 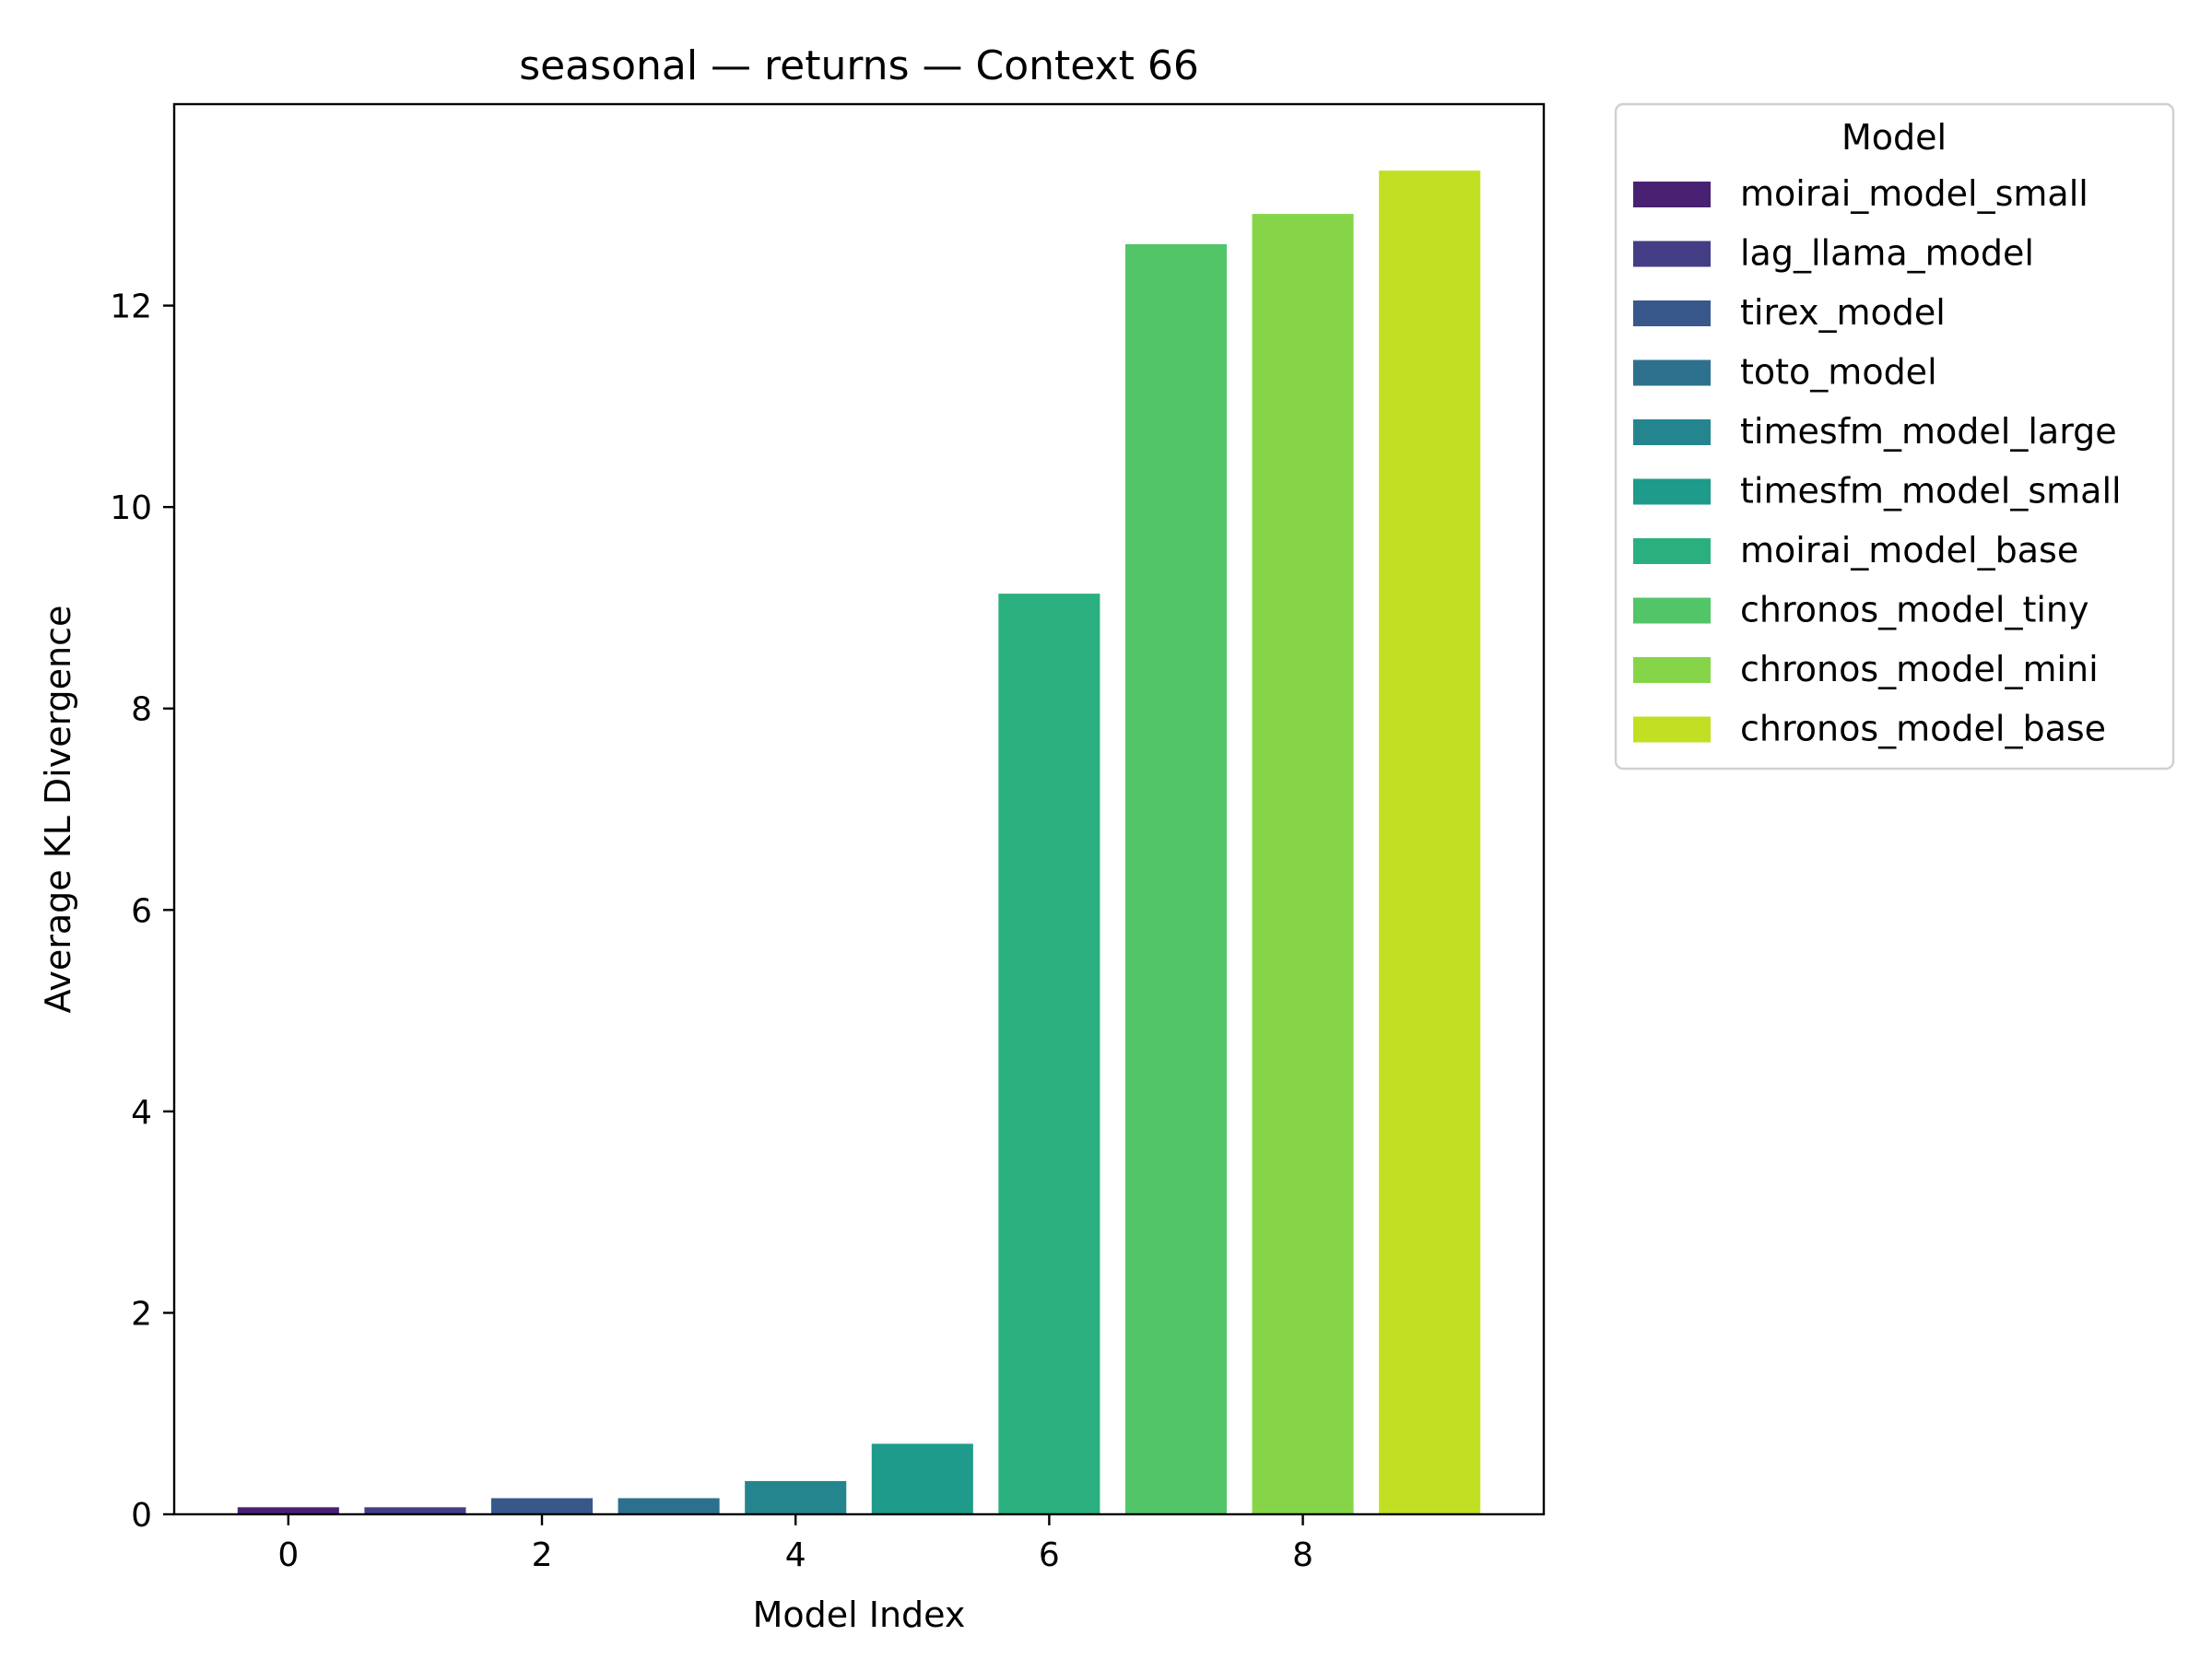 I want to click on legend-swatch-timesfm_model_large, so click(x=1672, y=432).